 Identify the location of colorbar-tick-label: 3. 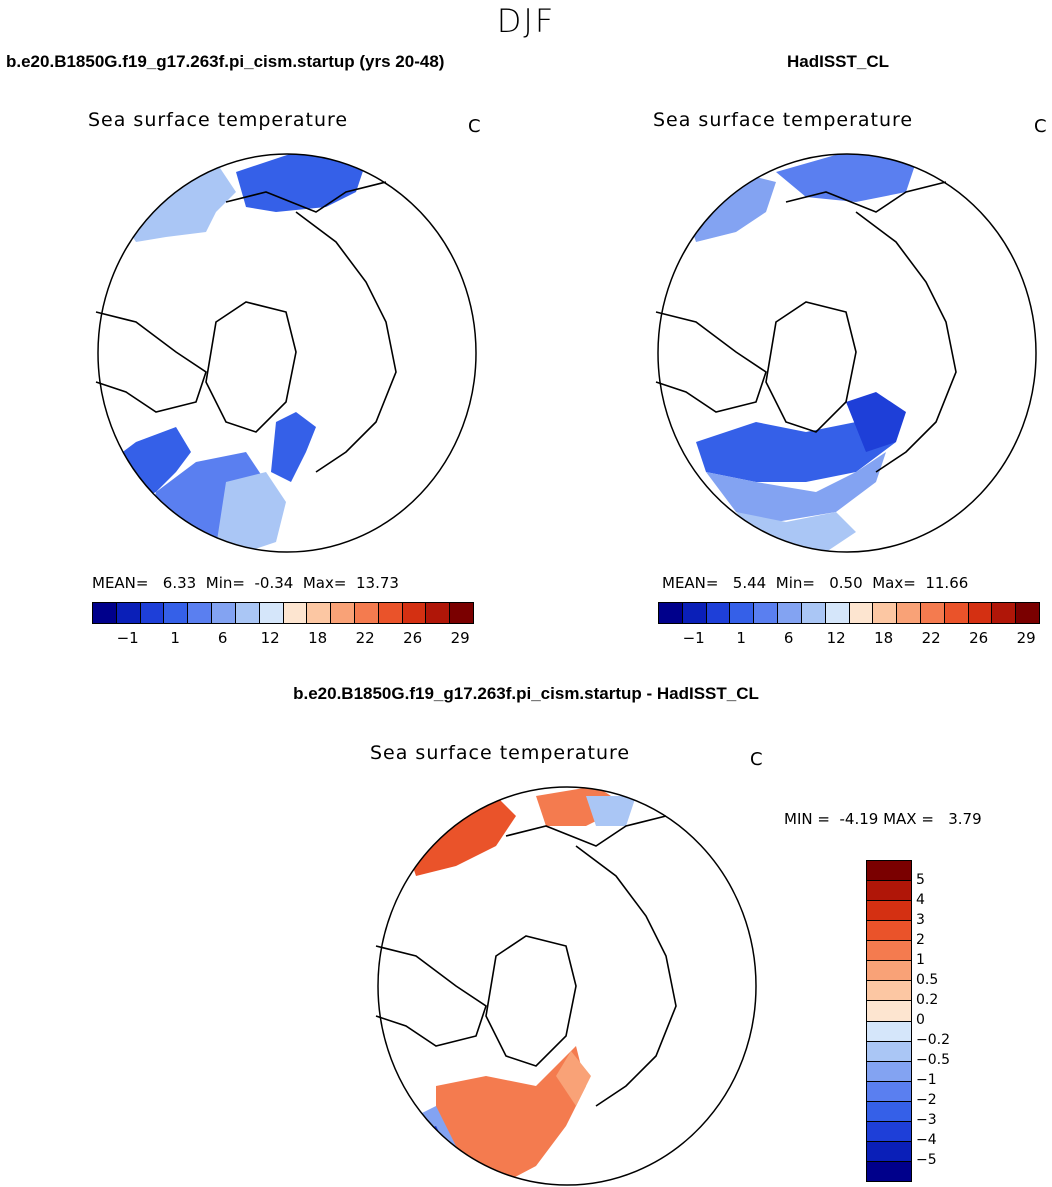
(920, 920).